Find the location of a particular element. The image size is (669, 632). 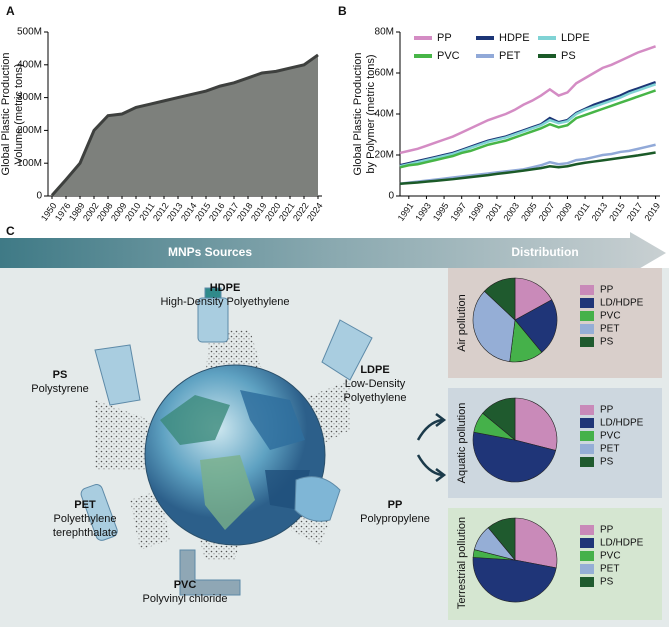

source-name: Polystyrene is located at coordinates (59, 389).